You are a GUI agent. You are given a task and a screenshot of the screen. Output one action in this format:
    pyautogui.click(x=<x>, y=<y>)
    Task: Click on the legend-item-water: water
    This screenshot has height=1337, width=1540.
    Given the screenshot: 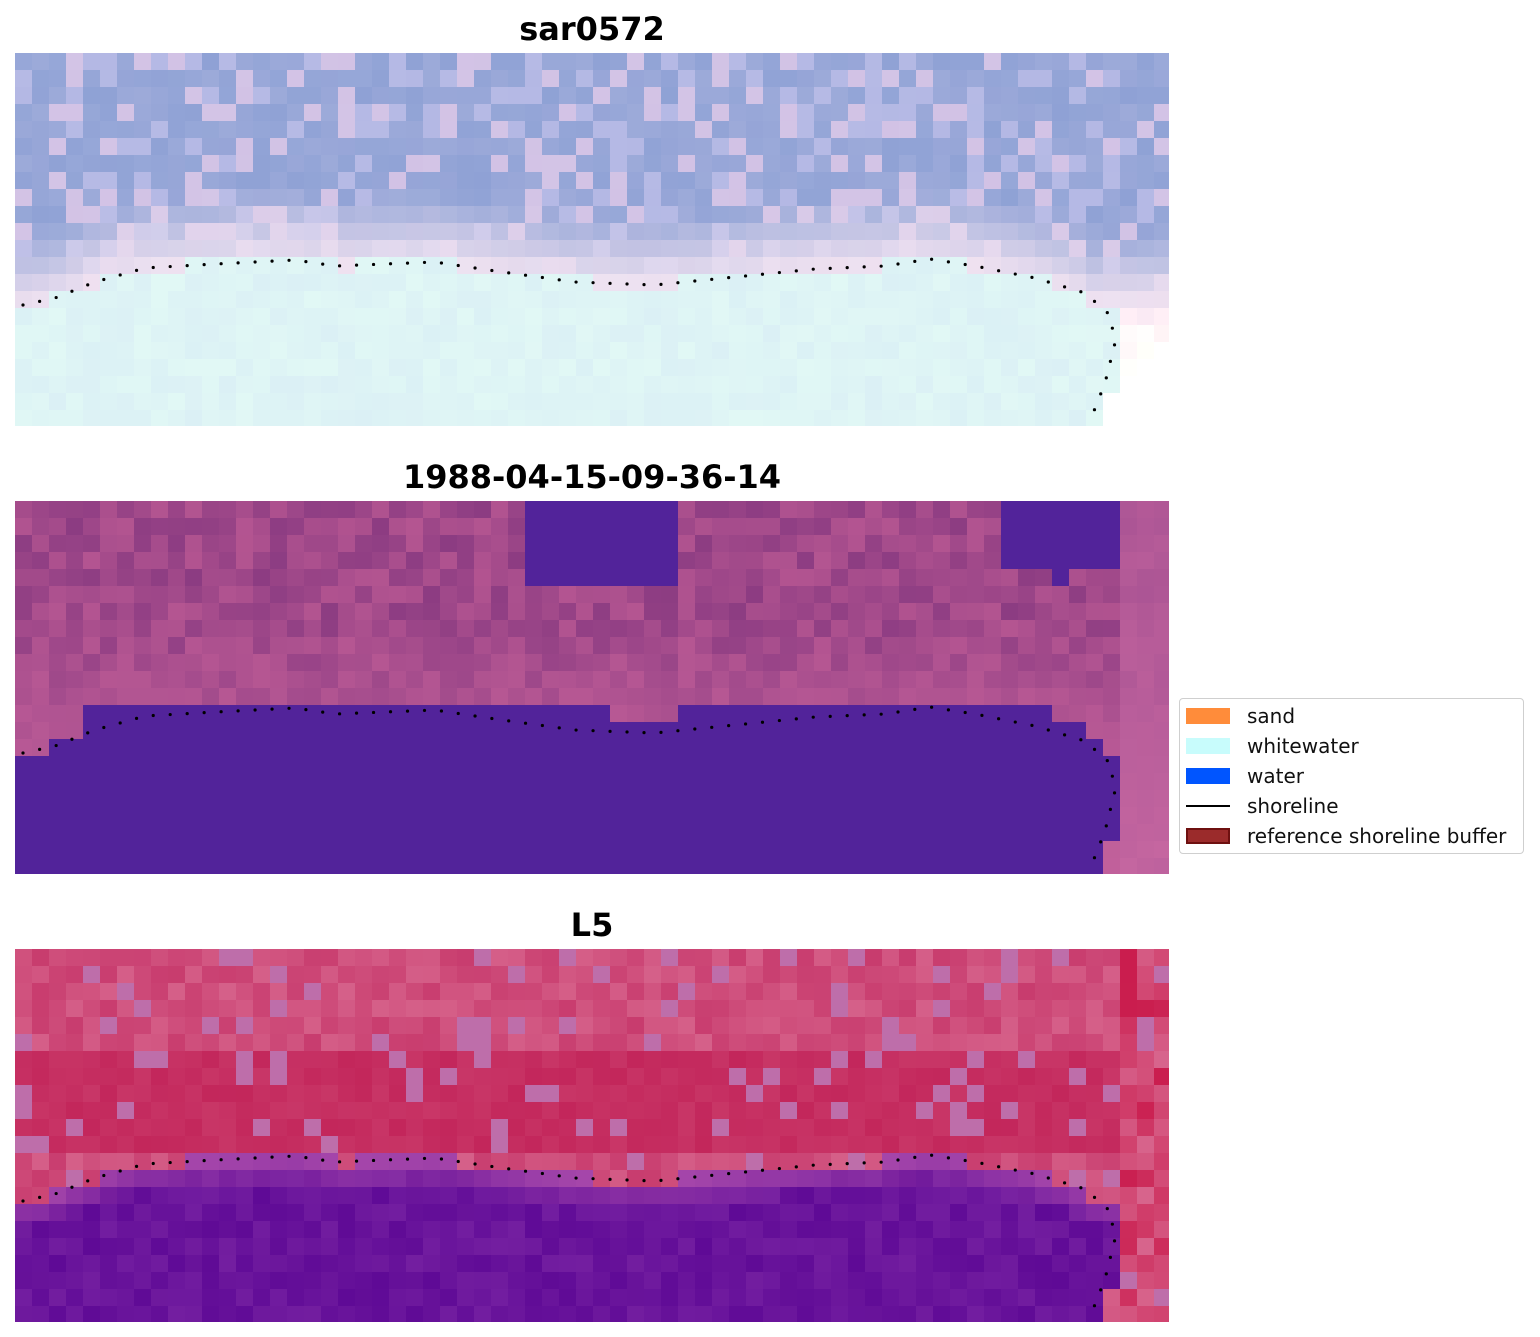 What is the action you would take?
    pyautogui.click(x=1353, y=776)
    